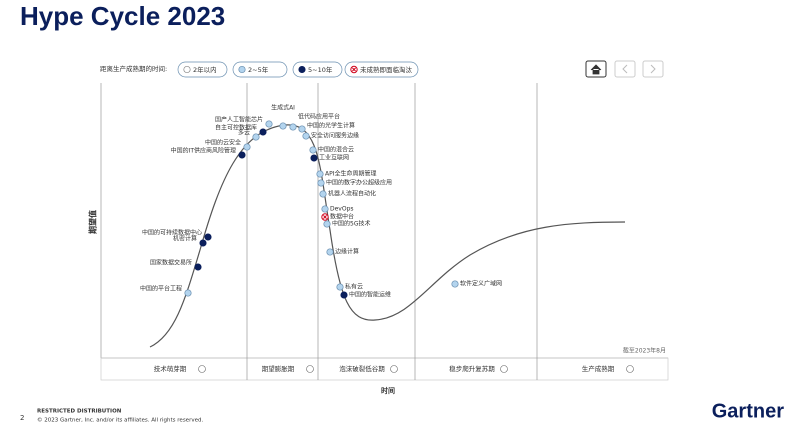 Image resolution: width=800 pixels, height=442 pixels. Describe the element at coordinates (171, 263) in the screenshot. I see `tech-label: 国家数据交易所` at that location.